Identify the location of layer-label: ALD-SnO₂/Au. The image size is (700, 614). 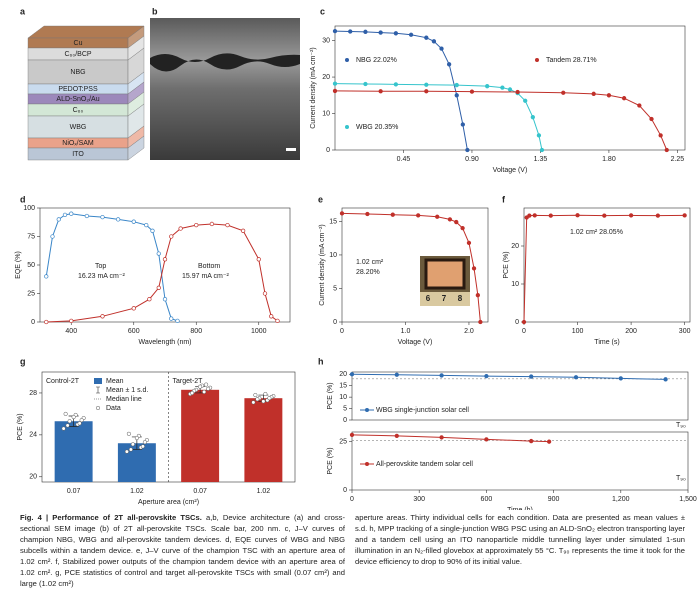
(77, 99).